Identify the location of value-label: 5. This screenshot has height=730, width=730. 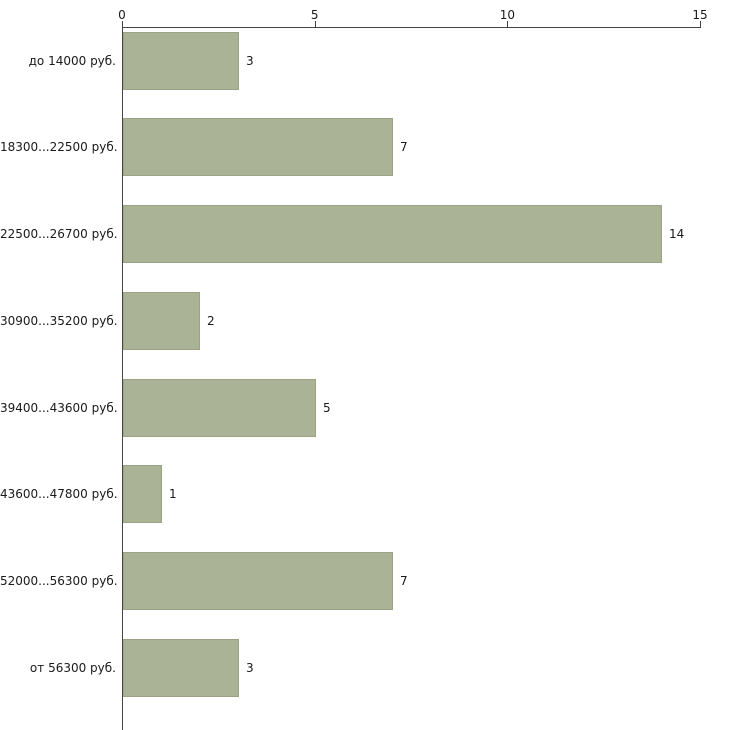
(327, 407).